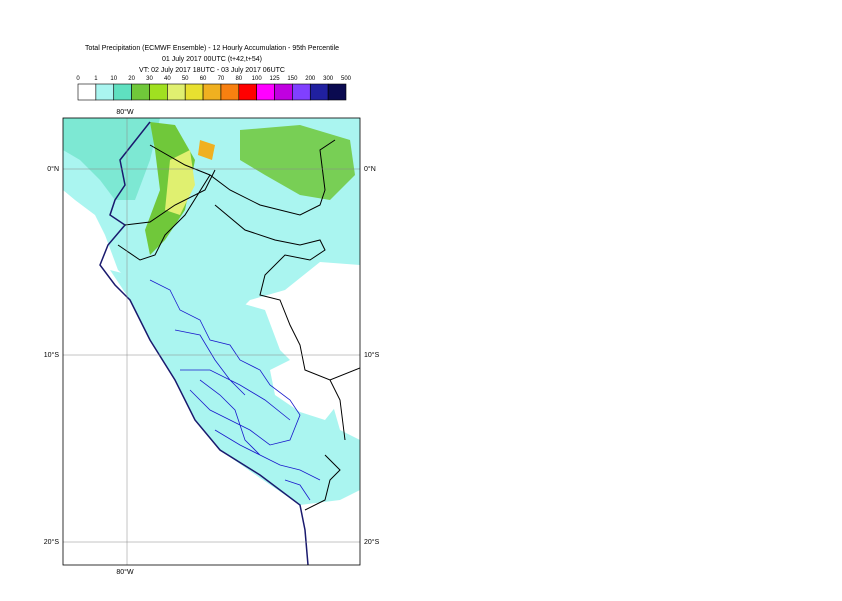  What do you see at coordinates (328, 79) in the screenshot?
I see `legend-label: 300` at bounding box center [328, 79].